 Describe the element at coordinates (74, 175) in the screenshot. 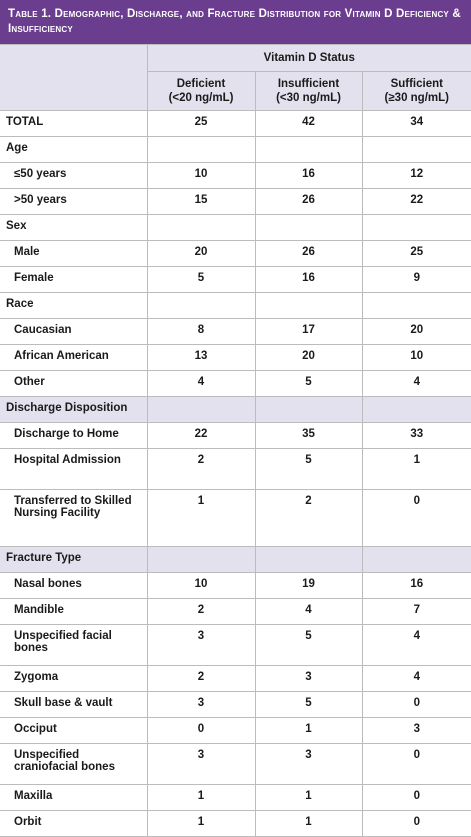

I see `row-label: ≤50 years` at that location.